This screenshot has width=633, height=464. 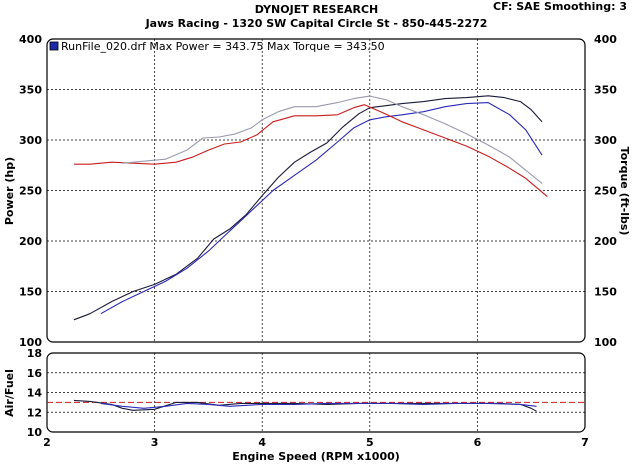 I want to click on power-tick: 200, so click(x=30, y=241).